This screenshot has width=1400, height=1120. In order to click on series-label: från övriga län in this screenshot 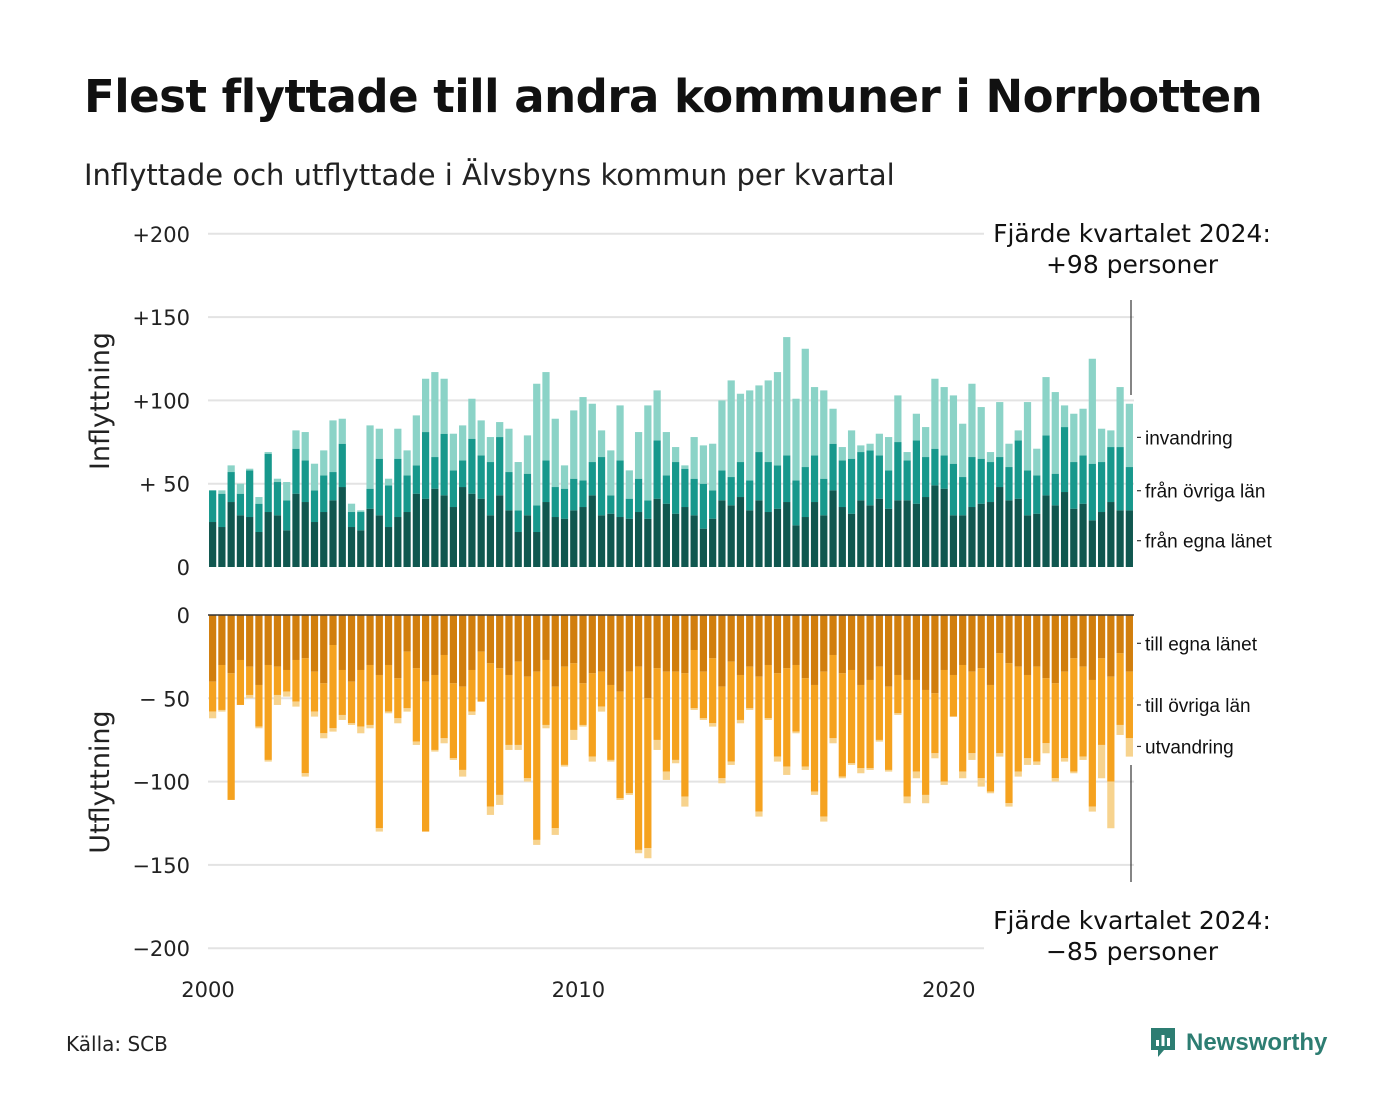, I will do `click(1205, 492)`.